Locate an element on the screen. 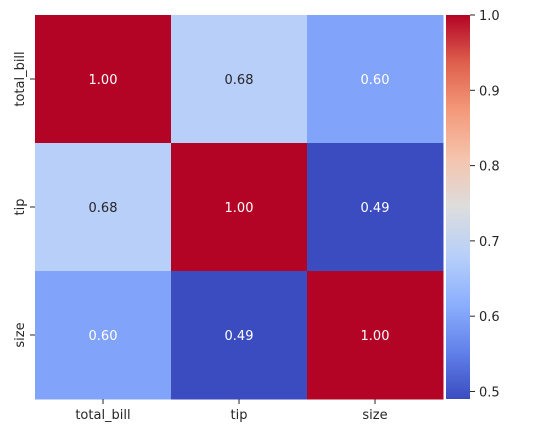 Image resolution: width=533 pixels, height=432 pixels. heatmap-cell-tip-total_bill is located at coordinates (103, 207).